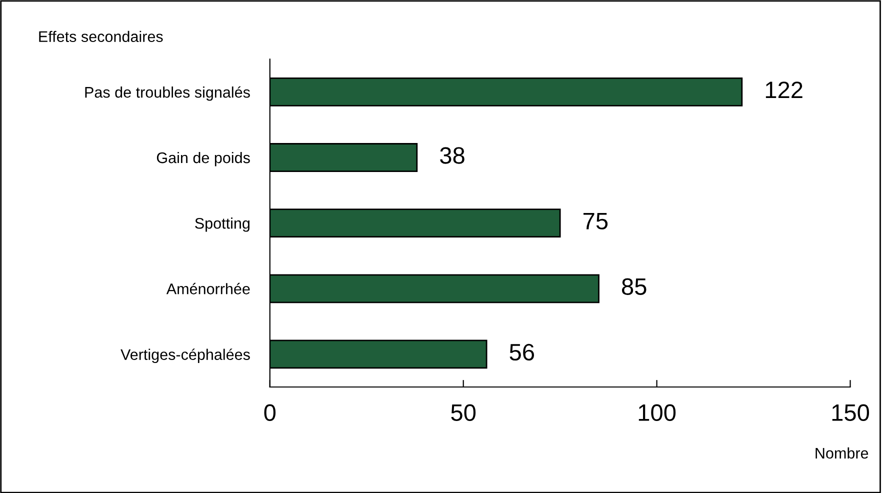  I want to click on y-tick-label: Vertiges-céphalées, so click(185, 356).